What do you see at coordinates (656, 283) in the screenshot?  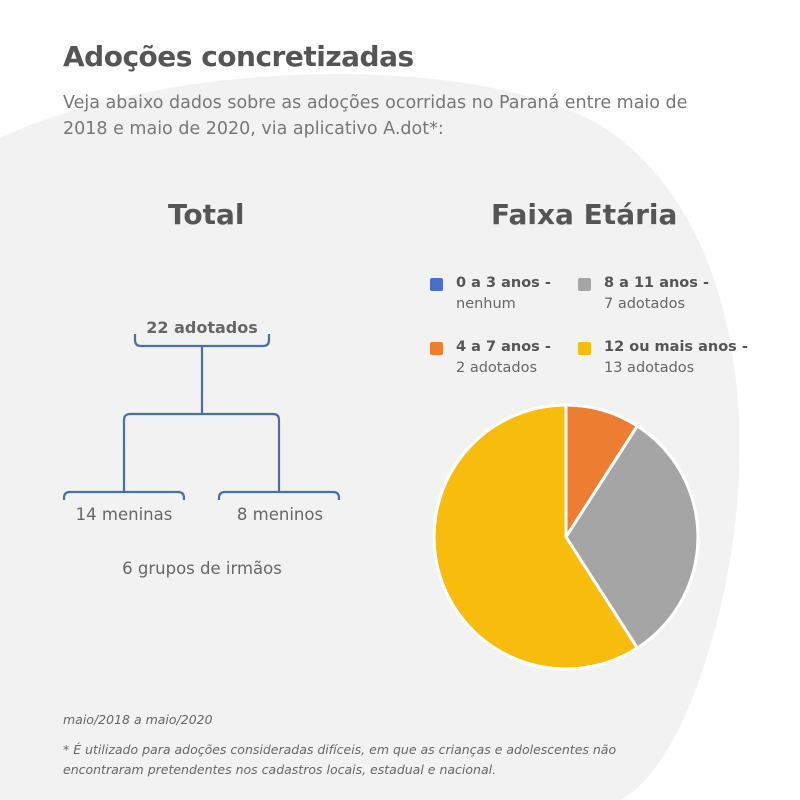 I see `legend-label: 8 a 11 anos -` at bounding box center [656, 283].